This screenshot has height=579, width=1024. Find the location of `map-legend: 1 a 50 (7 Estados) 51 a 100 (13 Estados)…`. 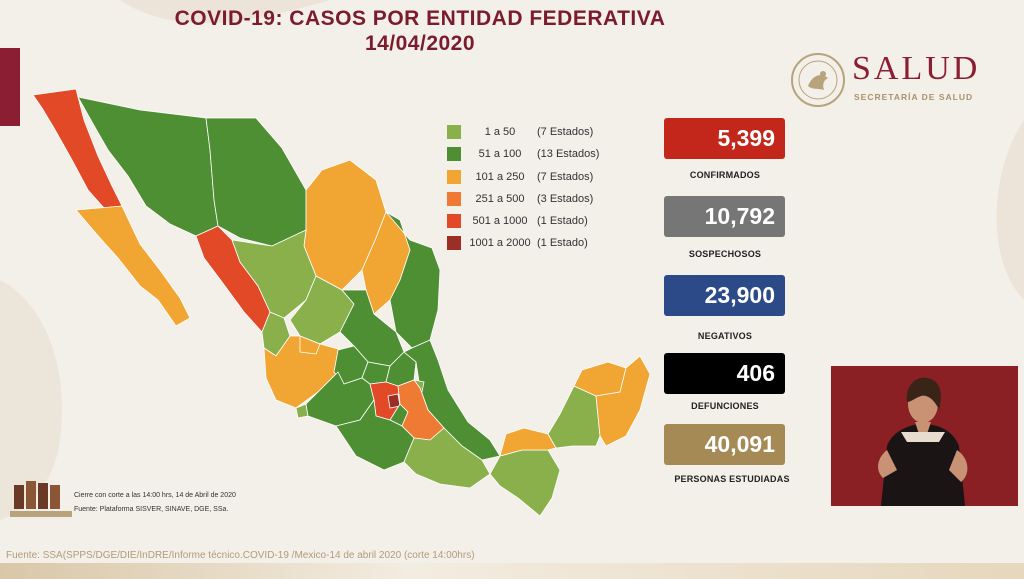

map-legend: 1 a 50 (7 Estados) 51 a 100 (13 Estados)… is located at coordinates (532, 190).